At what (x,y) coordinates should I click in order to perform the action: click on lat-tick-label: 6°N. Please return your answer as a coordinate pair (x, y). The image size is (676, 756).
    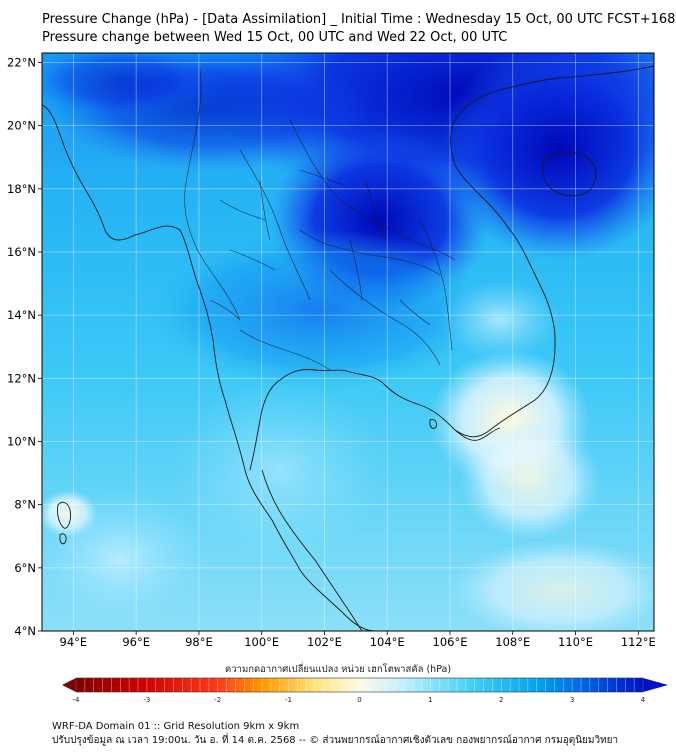
    Looking at the image, I should click on (25, 568).